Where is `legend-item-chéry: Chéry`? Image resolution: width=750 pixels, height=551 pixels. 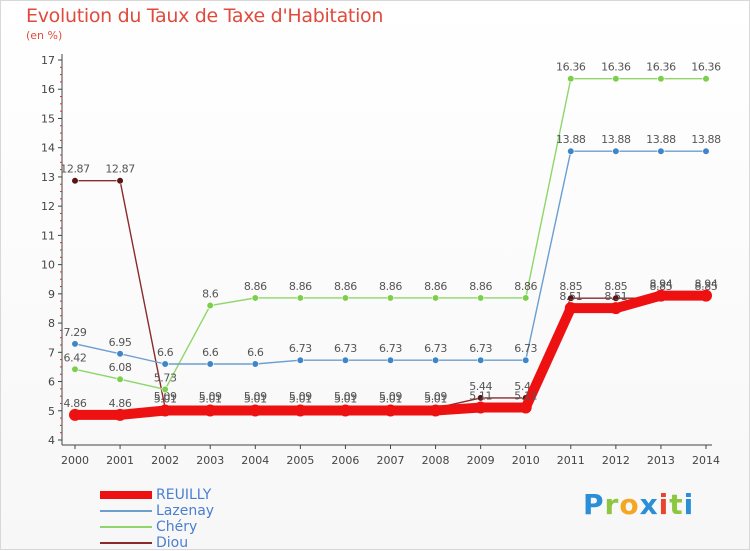
legend-item-chéry: Chéry is located at coordinates (157, 527).